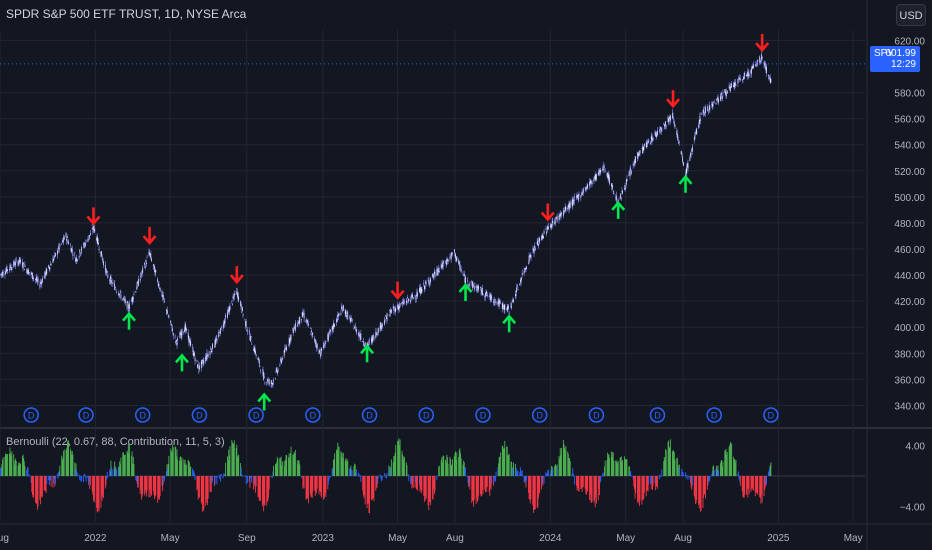  Describe the element at coordinates (911, 15) in the screenshot. I see `currency-button: USD` at that location.